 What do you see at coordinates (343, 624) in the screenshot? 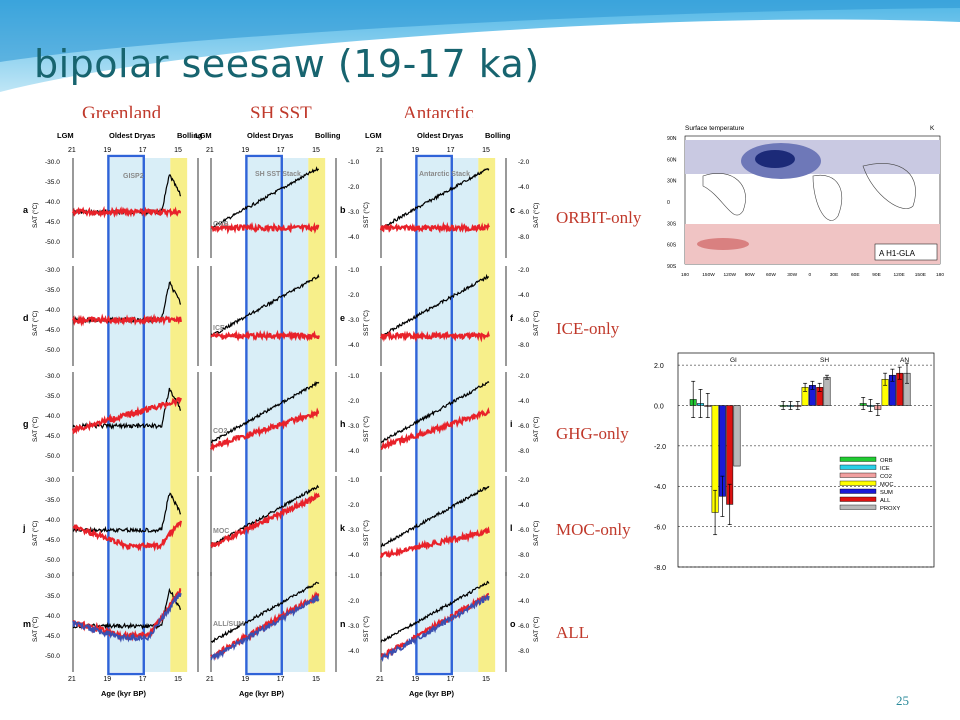
I see `panel-letter: n` at bounding box center [343, 624].